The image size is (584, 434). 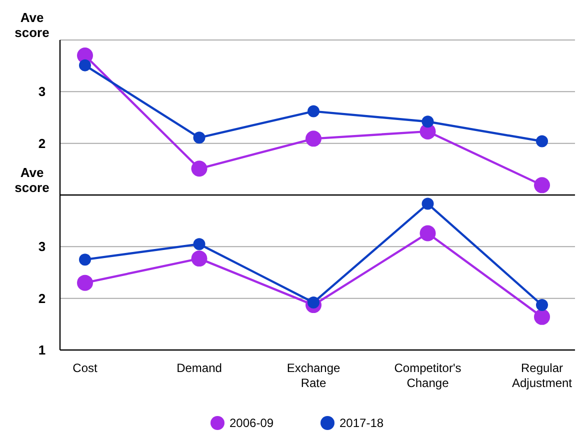 What do you see at coordinates (252, 423) in the screenshot?
I see `legend-label: 2006-09` at bounding box center [252, 423].